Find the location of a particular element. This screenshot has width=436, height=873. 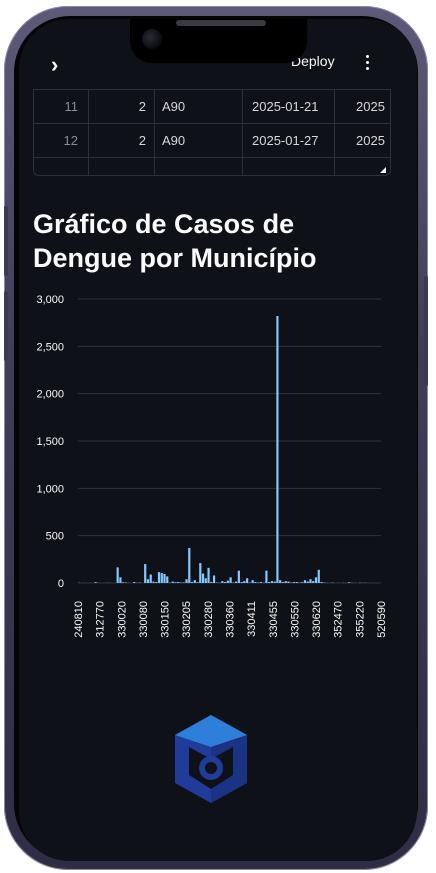

row-index: 12 is located at coordinates (70, 140).